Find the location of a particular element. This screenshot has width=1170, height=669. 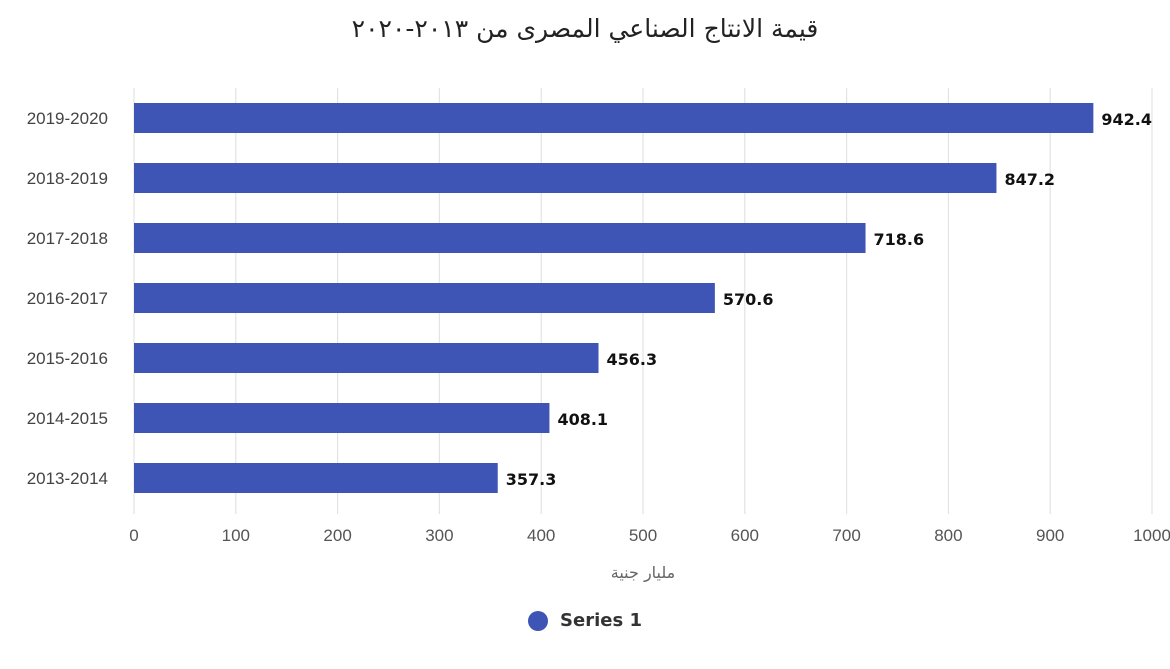

x-tick-label: 900 is located at coordinates (1050, 535).